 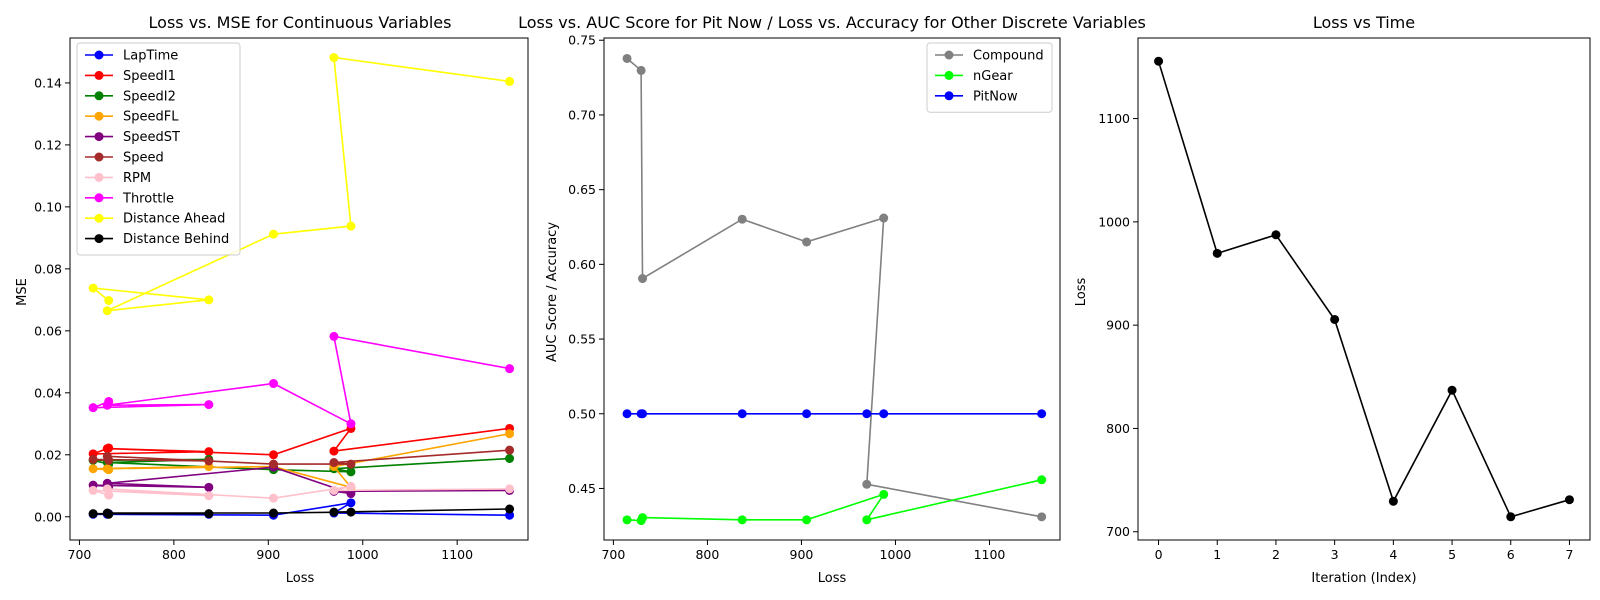 What do you see at coordinates (1452, 554) in the screenshot?
I see `x-tick-label: 5` at bounding box center [1452, 554].